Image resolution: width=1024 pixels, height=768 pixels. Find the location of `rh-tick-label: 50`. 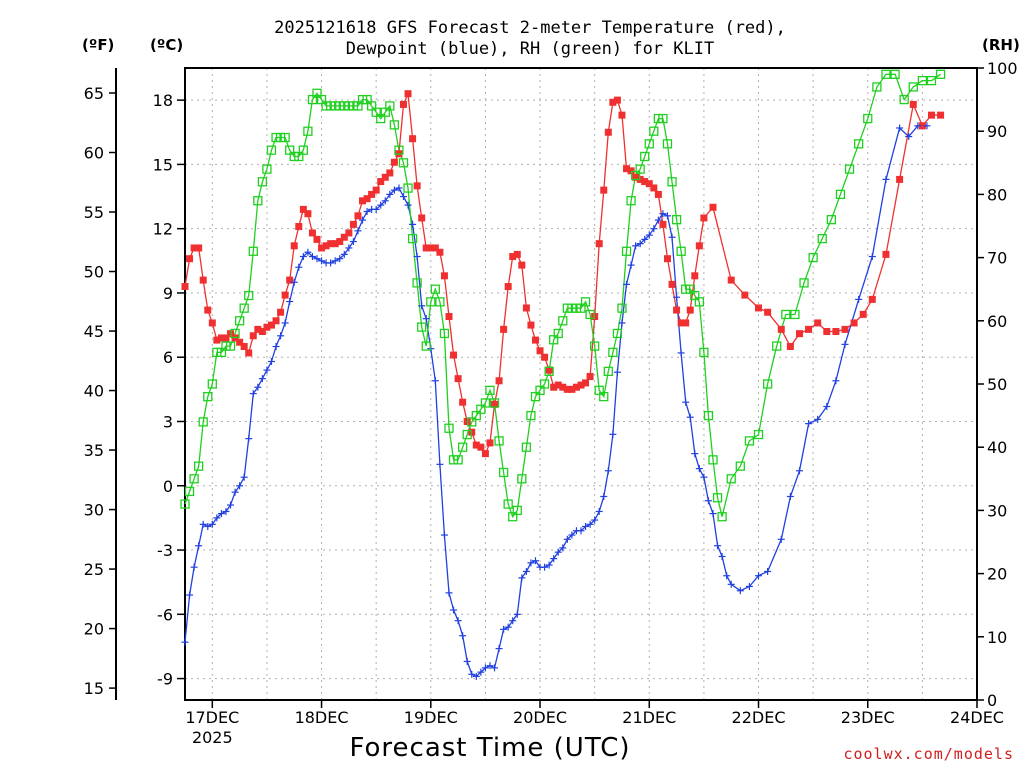

rh-tick-label: 50 is located at coordinates (997, 384).